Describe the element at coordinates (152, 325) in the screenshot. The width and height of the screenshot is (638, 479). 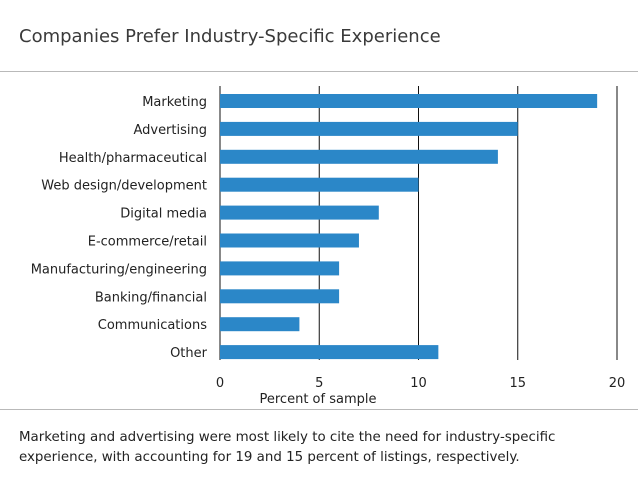
I see `category-label: Communications` at that location.